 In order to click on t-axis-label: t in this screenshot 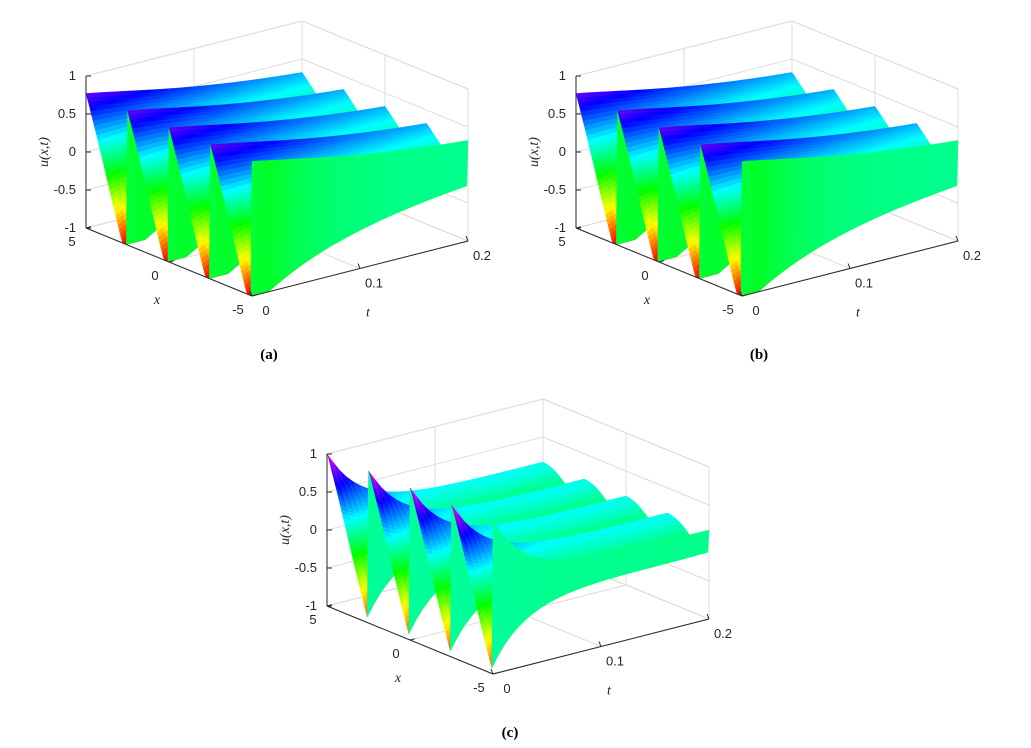, I will do `click(368, 313)`.